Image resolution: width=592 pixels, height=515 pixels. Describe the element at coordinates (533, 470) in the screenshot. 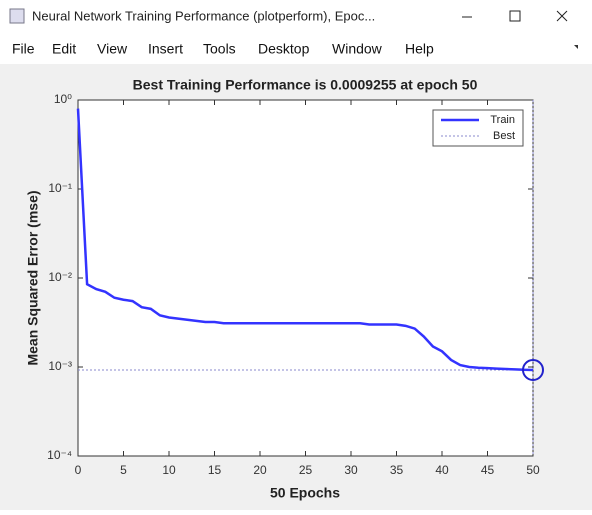

I see `x-tick-label: 50` at that location.